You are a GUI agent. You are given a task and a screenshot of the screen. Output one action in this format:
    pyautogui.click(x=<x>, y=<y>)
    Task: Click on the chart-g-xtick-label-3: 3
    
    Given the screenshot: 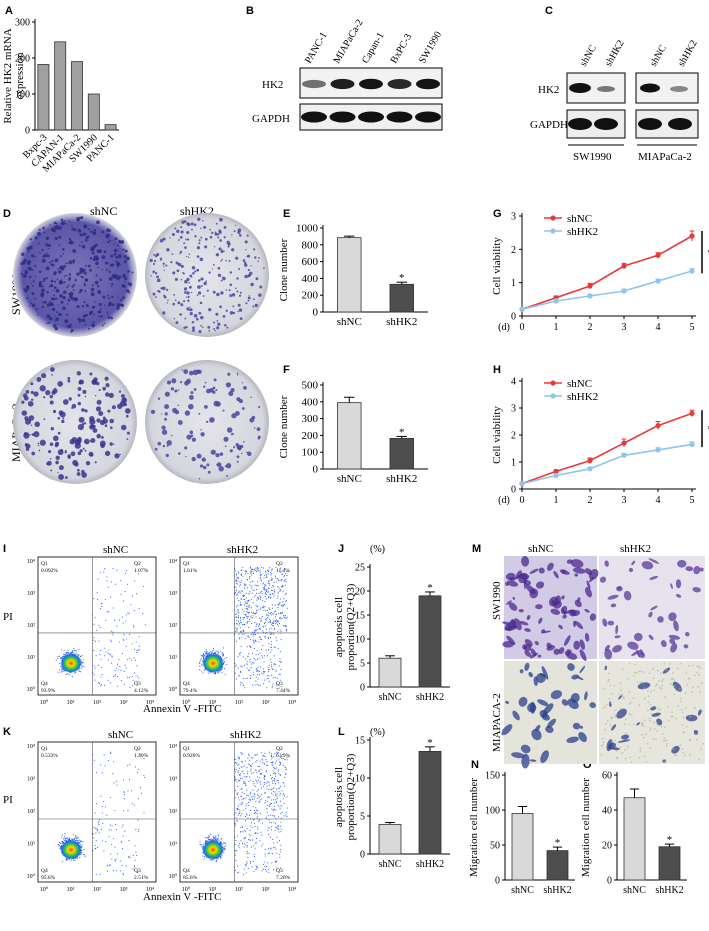 What is the action you would take?
    pyautogui.click(x=624, y=327)
    